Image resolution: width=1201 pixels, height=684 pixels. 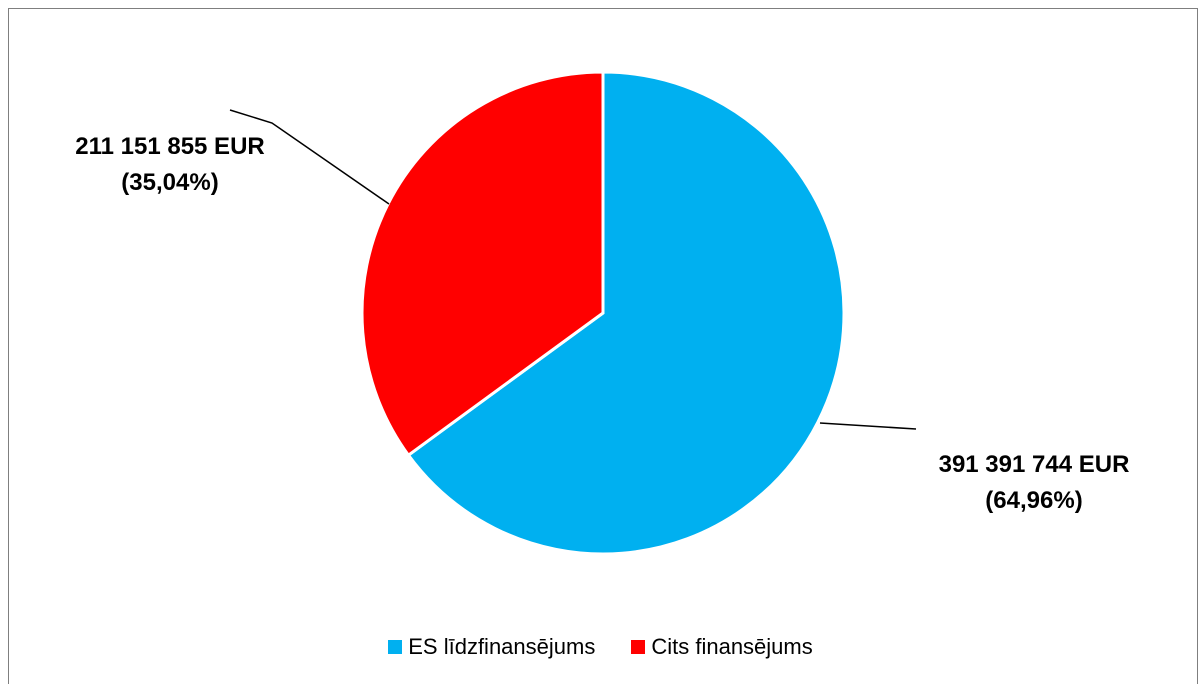 I want to click on legend-label-cits: Cits finansējums, so click(x=732, y=646).